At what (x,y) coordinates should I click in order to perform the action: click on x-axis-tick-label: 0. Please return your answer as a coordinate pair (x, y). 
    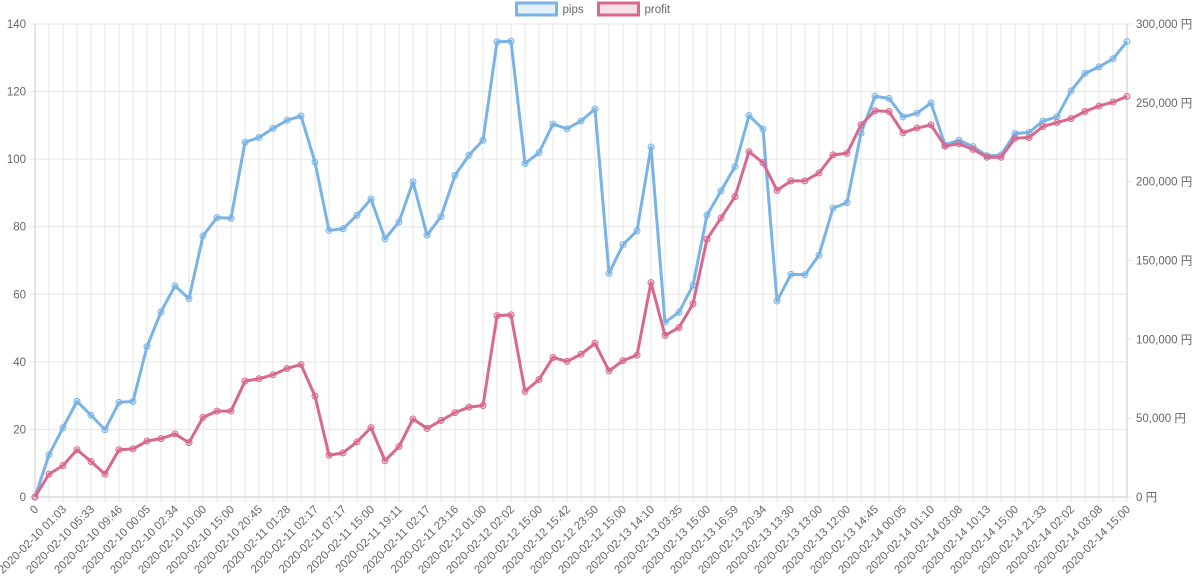
    Looking at the image, I should click on (34, 510).